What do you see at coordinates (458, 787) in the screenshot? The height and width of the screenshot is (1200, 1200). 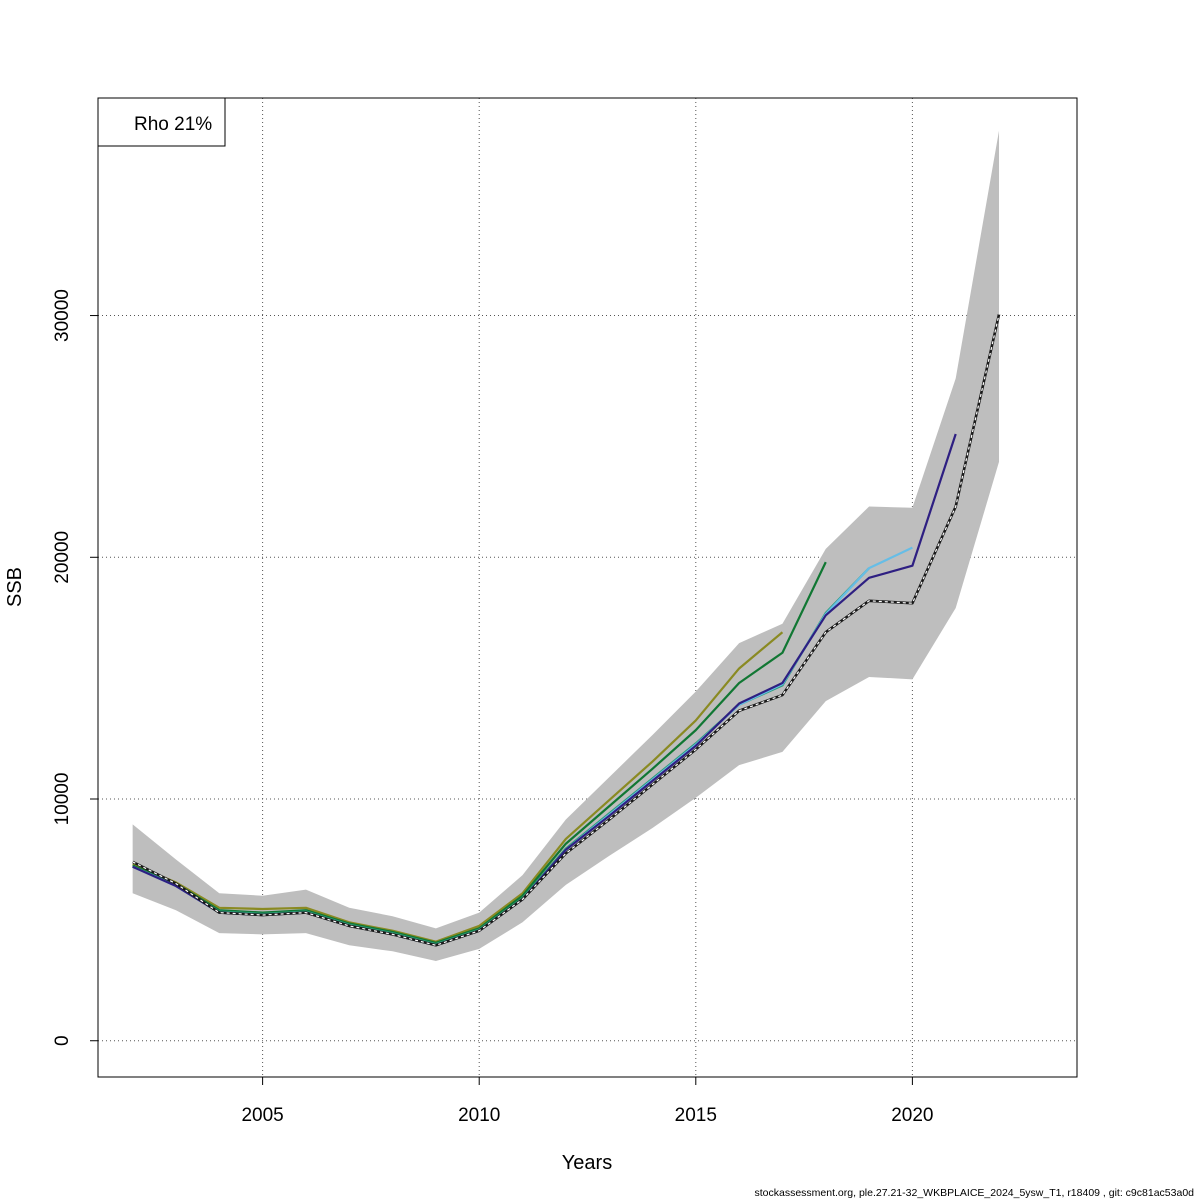 I see `series-line-peel` at bounding box center [458, 787].